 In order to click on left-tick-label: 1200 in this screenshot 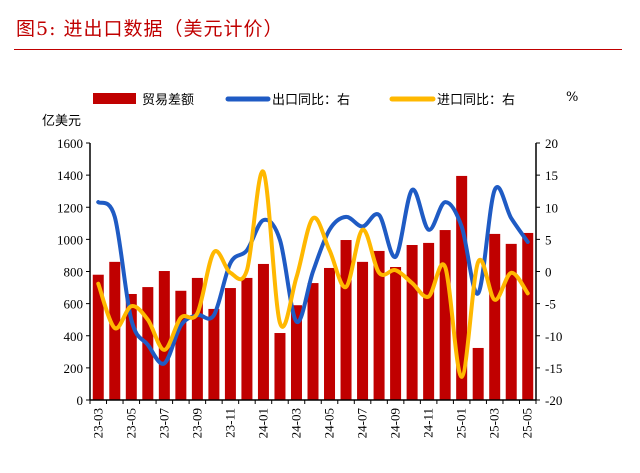, I will do `click(70, 207)`.